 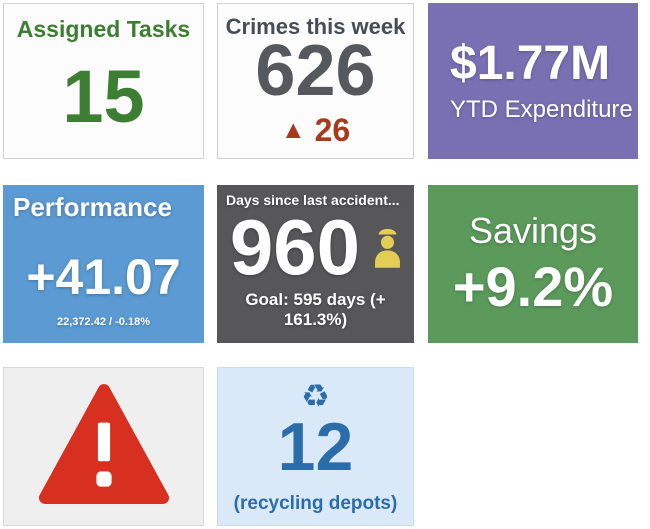 What do you see at coordinates (103, 277) in the screenshot?
I see `performance-value: +41.07` at bounding box center [103, 277].